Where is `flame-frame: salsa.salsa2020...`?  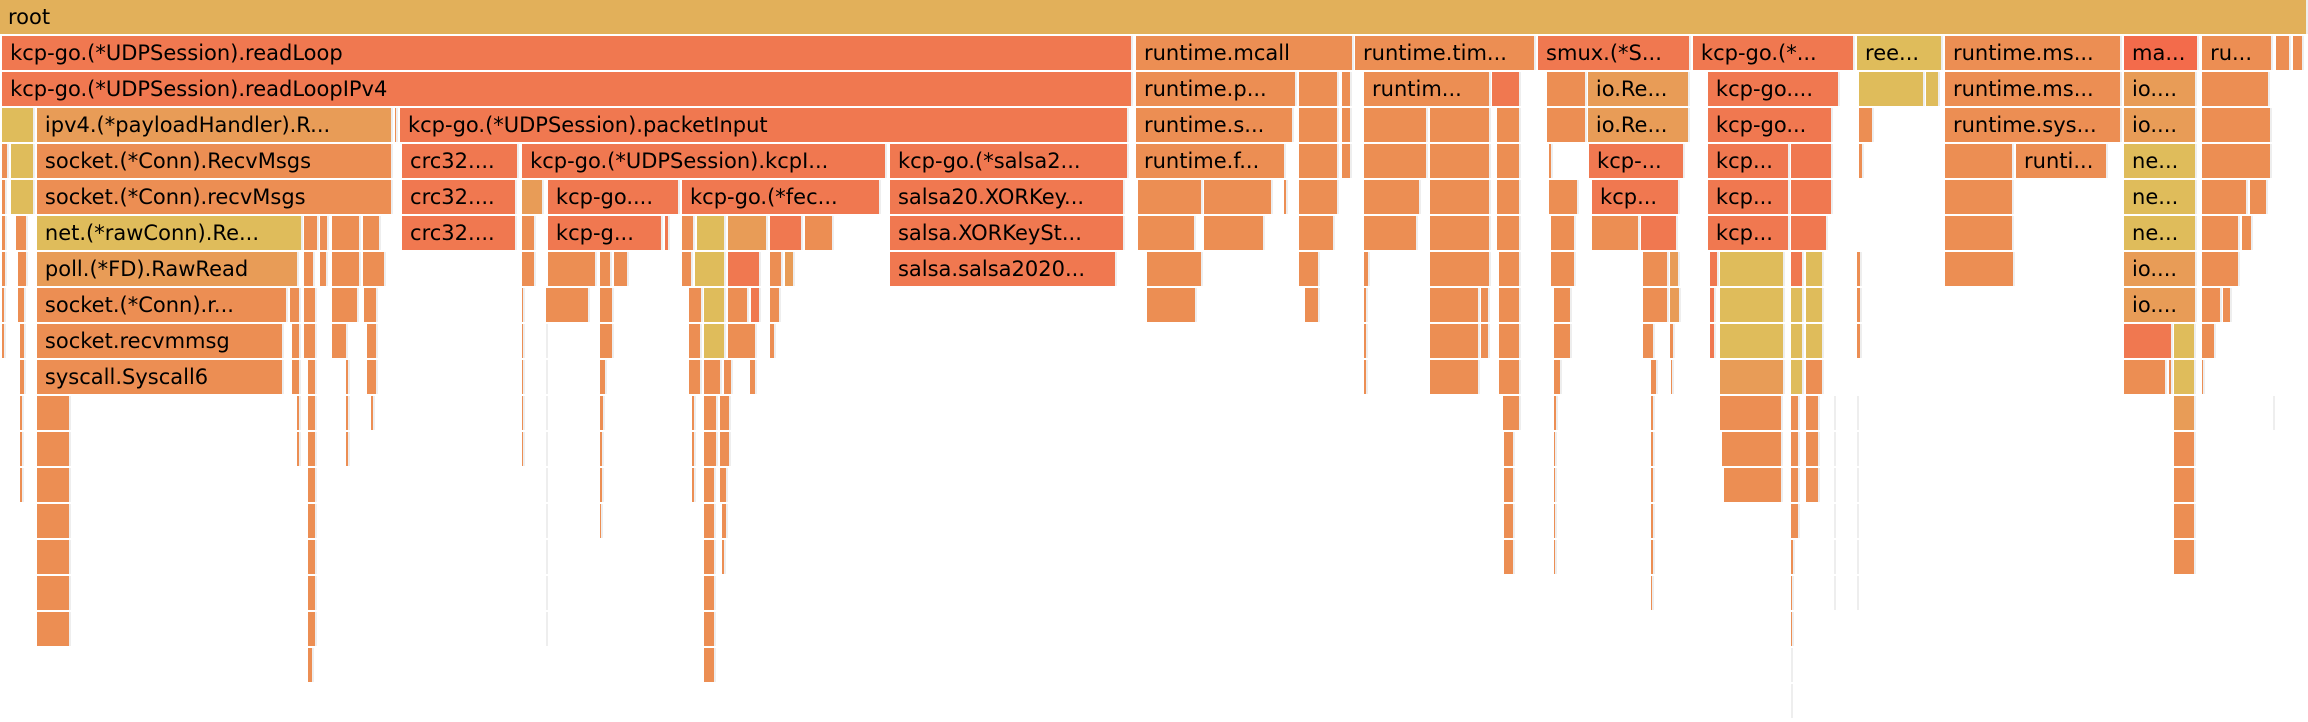
flame-frame: salsa.salsa2020... is located at coordinates (1003, 269).